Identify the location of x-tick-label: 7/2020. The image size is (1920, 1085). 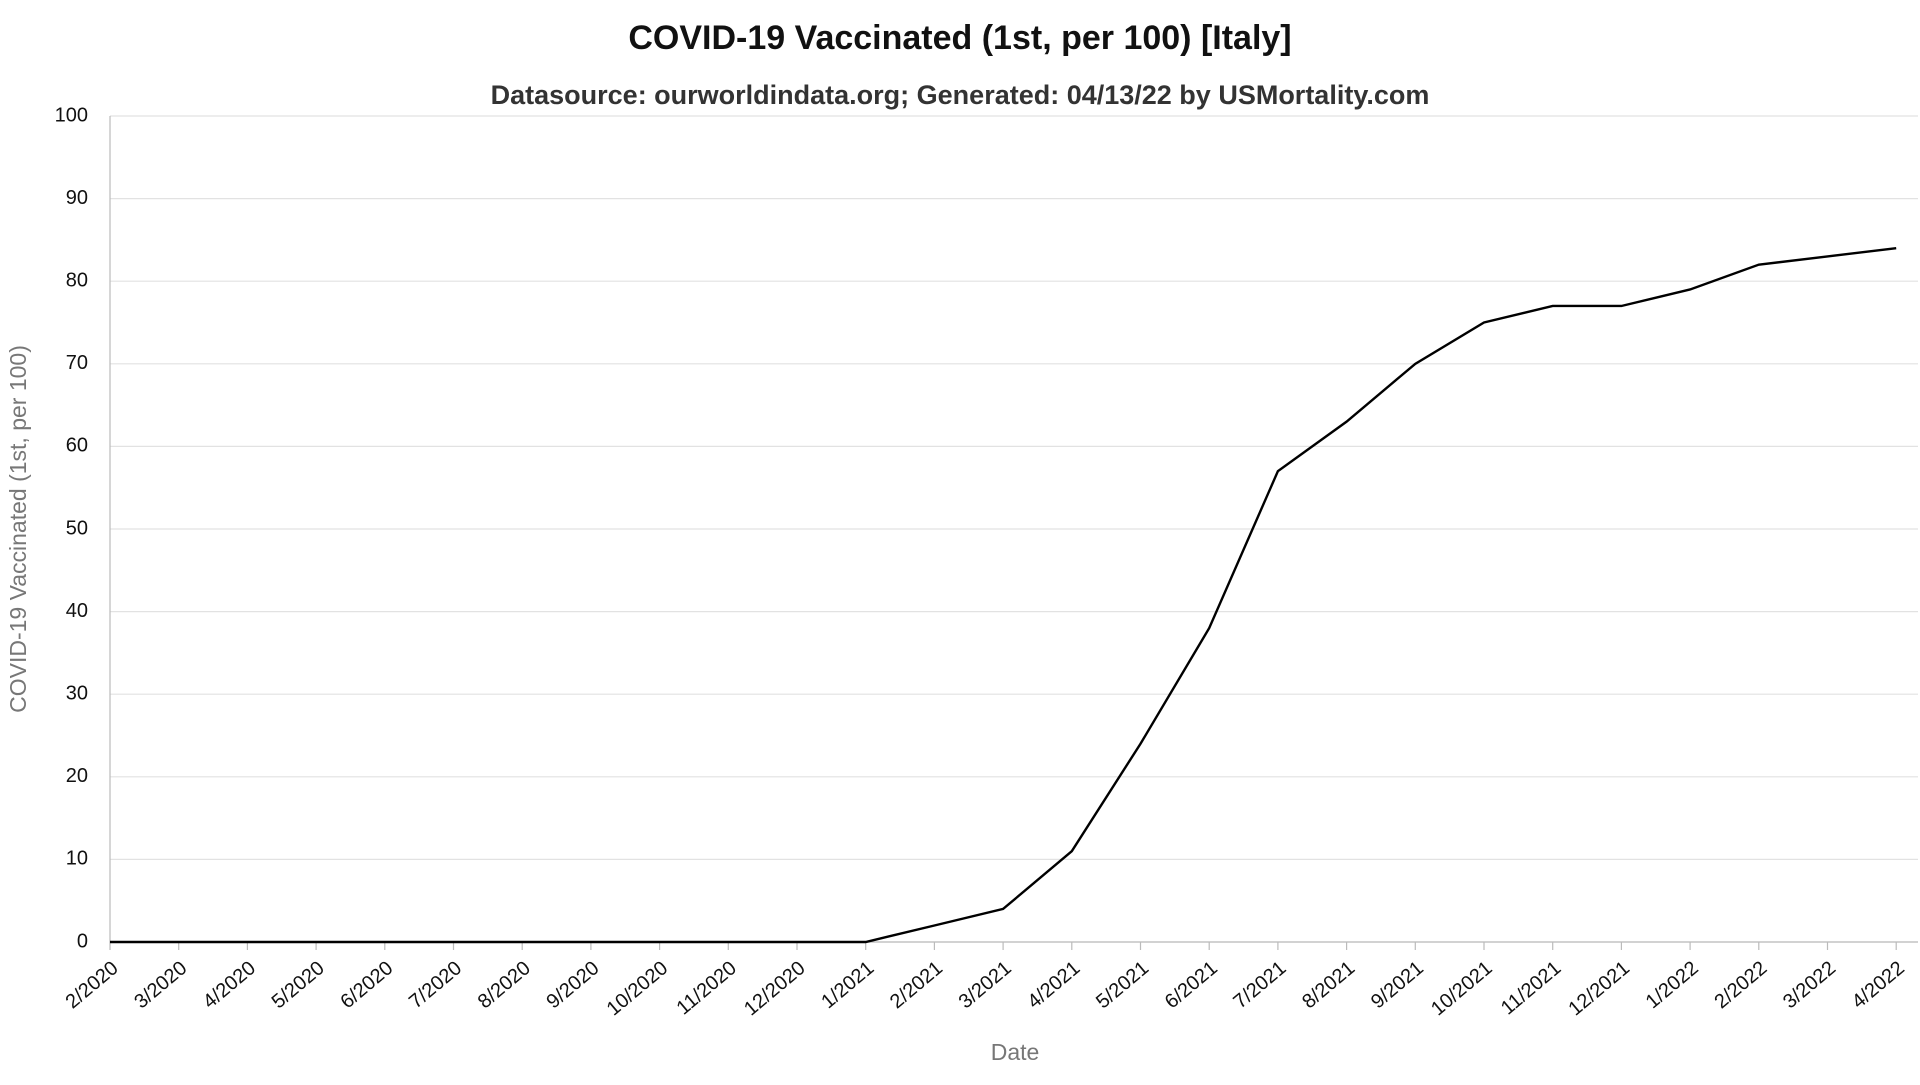
(435, 985).